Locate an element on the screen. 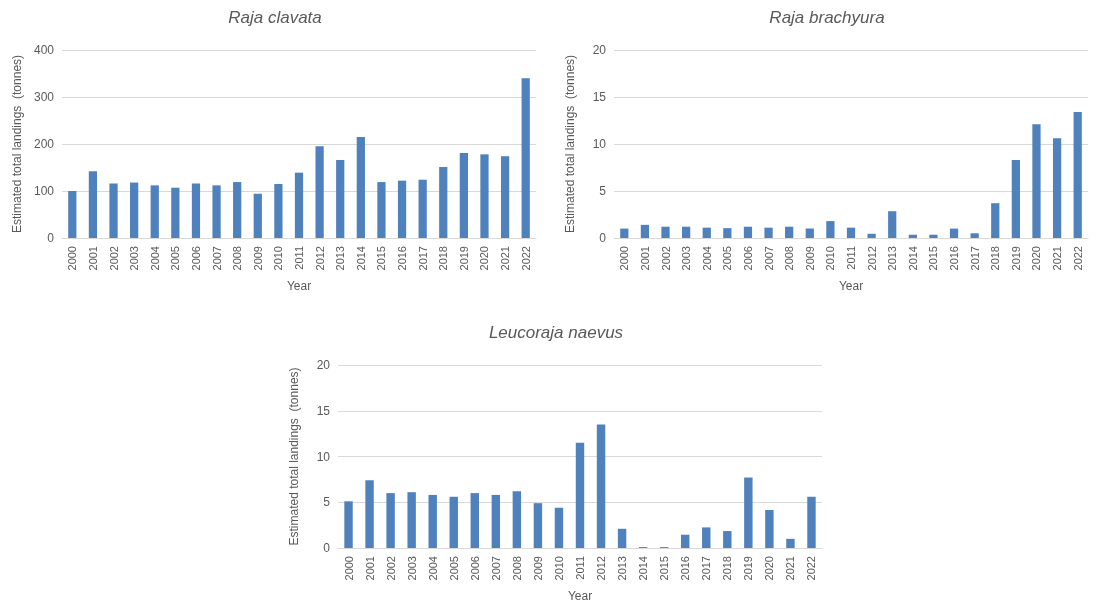 The height and width of the screenshot is (610, 1102). chart-title: Raja clavata is located at coordinates (275, 17).